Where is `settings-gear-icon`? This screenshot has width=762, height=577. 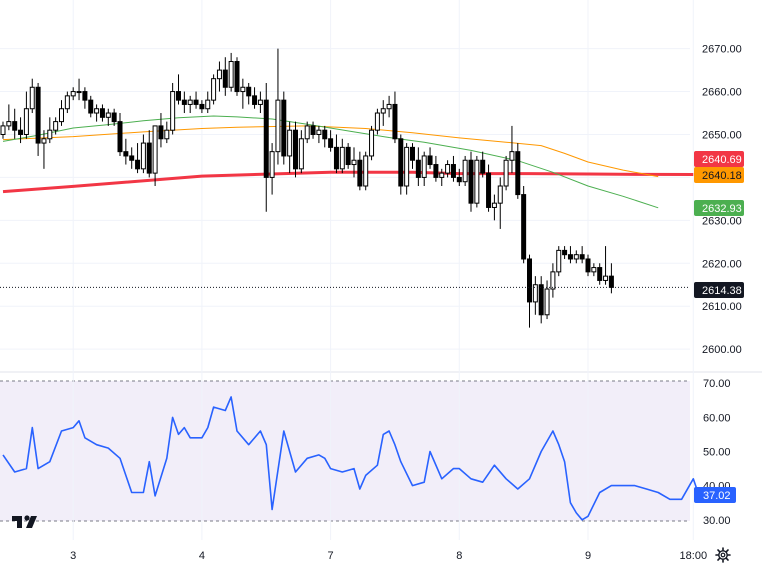
settings-gear-icon is located at coordinates (723, 555).